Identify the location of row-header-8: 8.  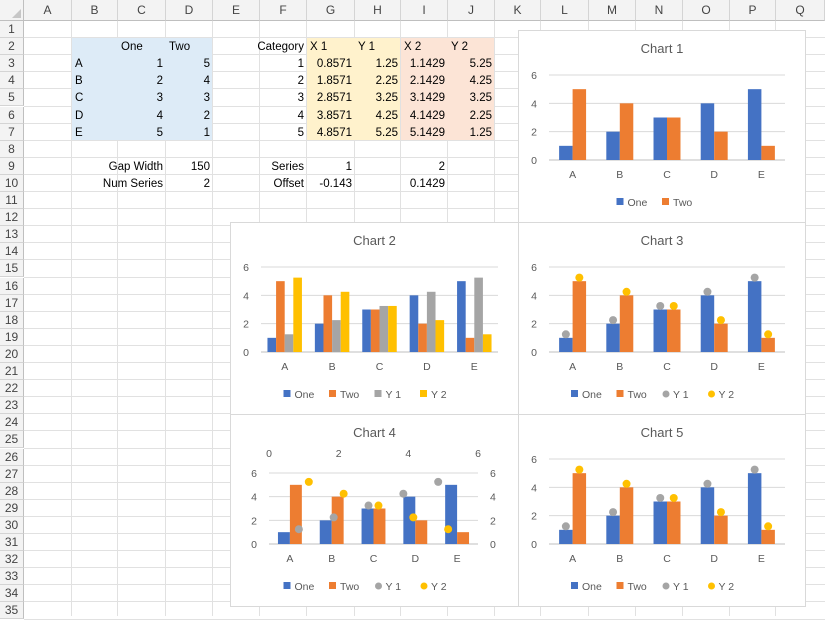
(12, 149).